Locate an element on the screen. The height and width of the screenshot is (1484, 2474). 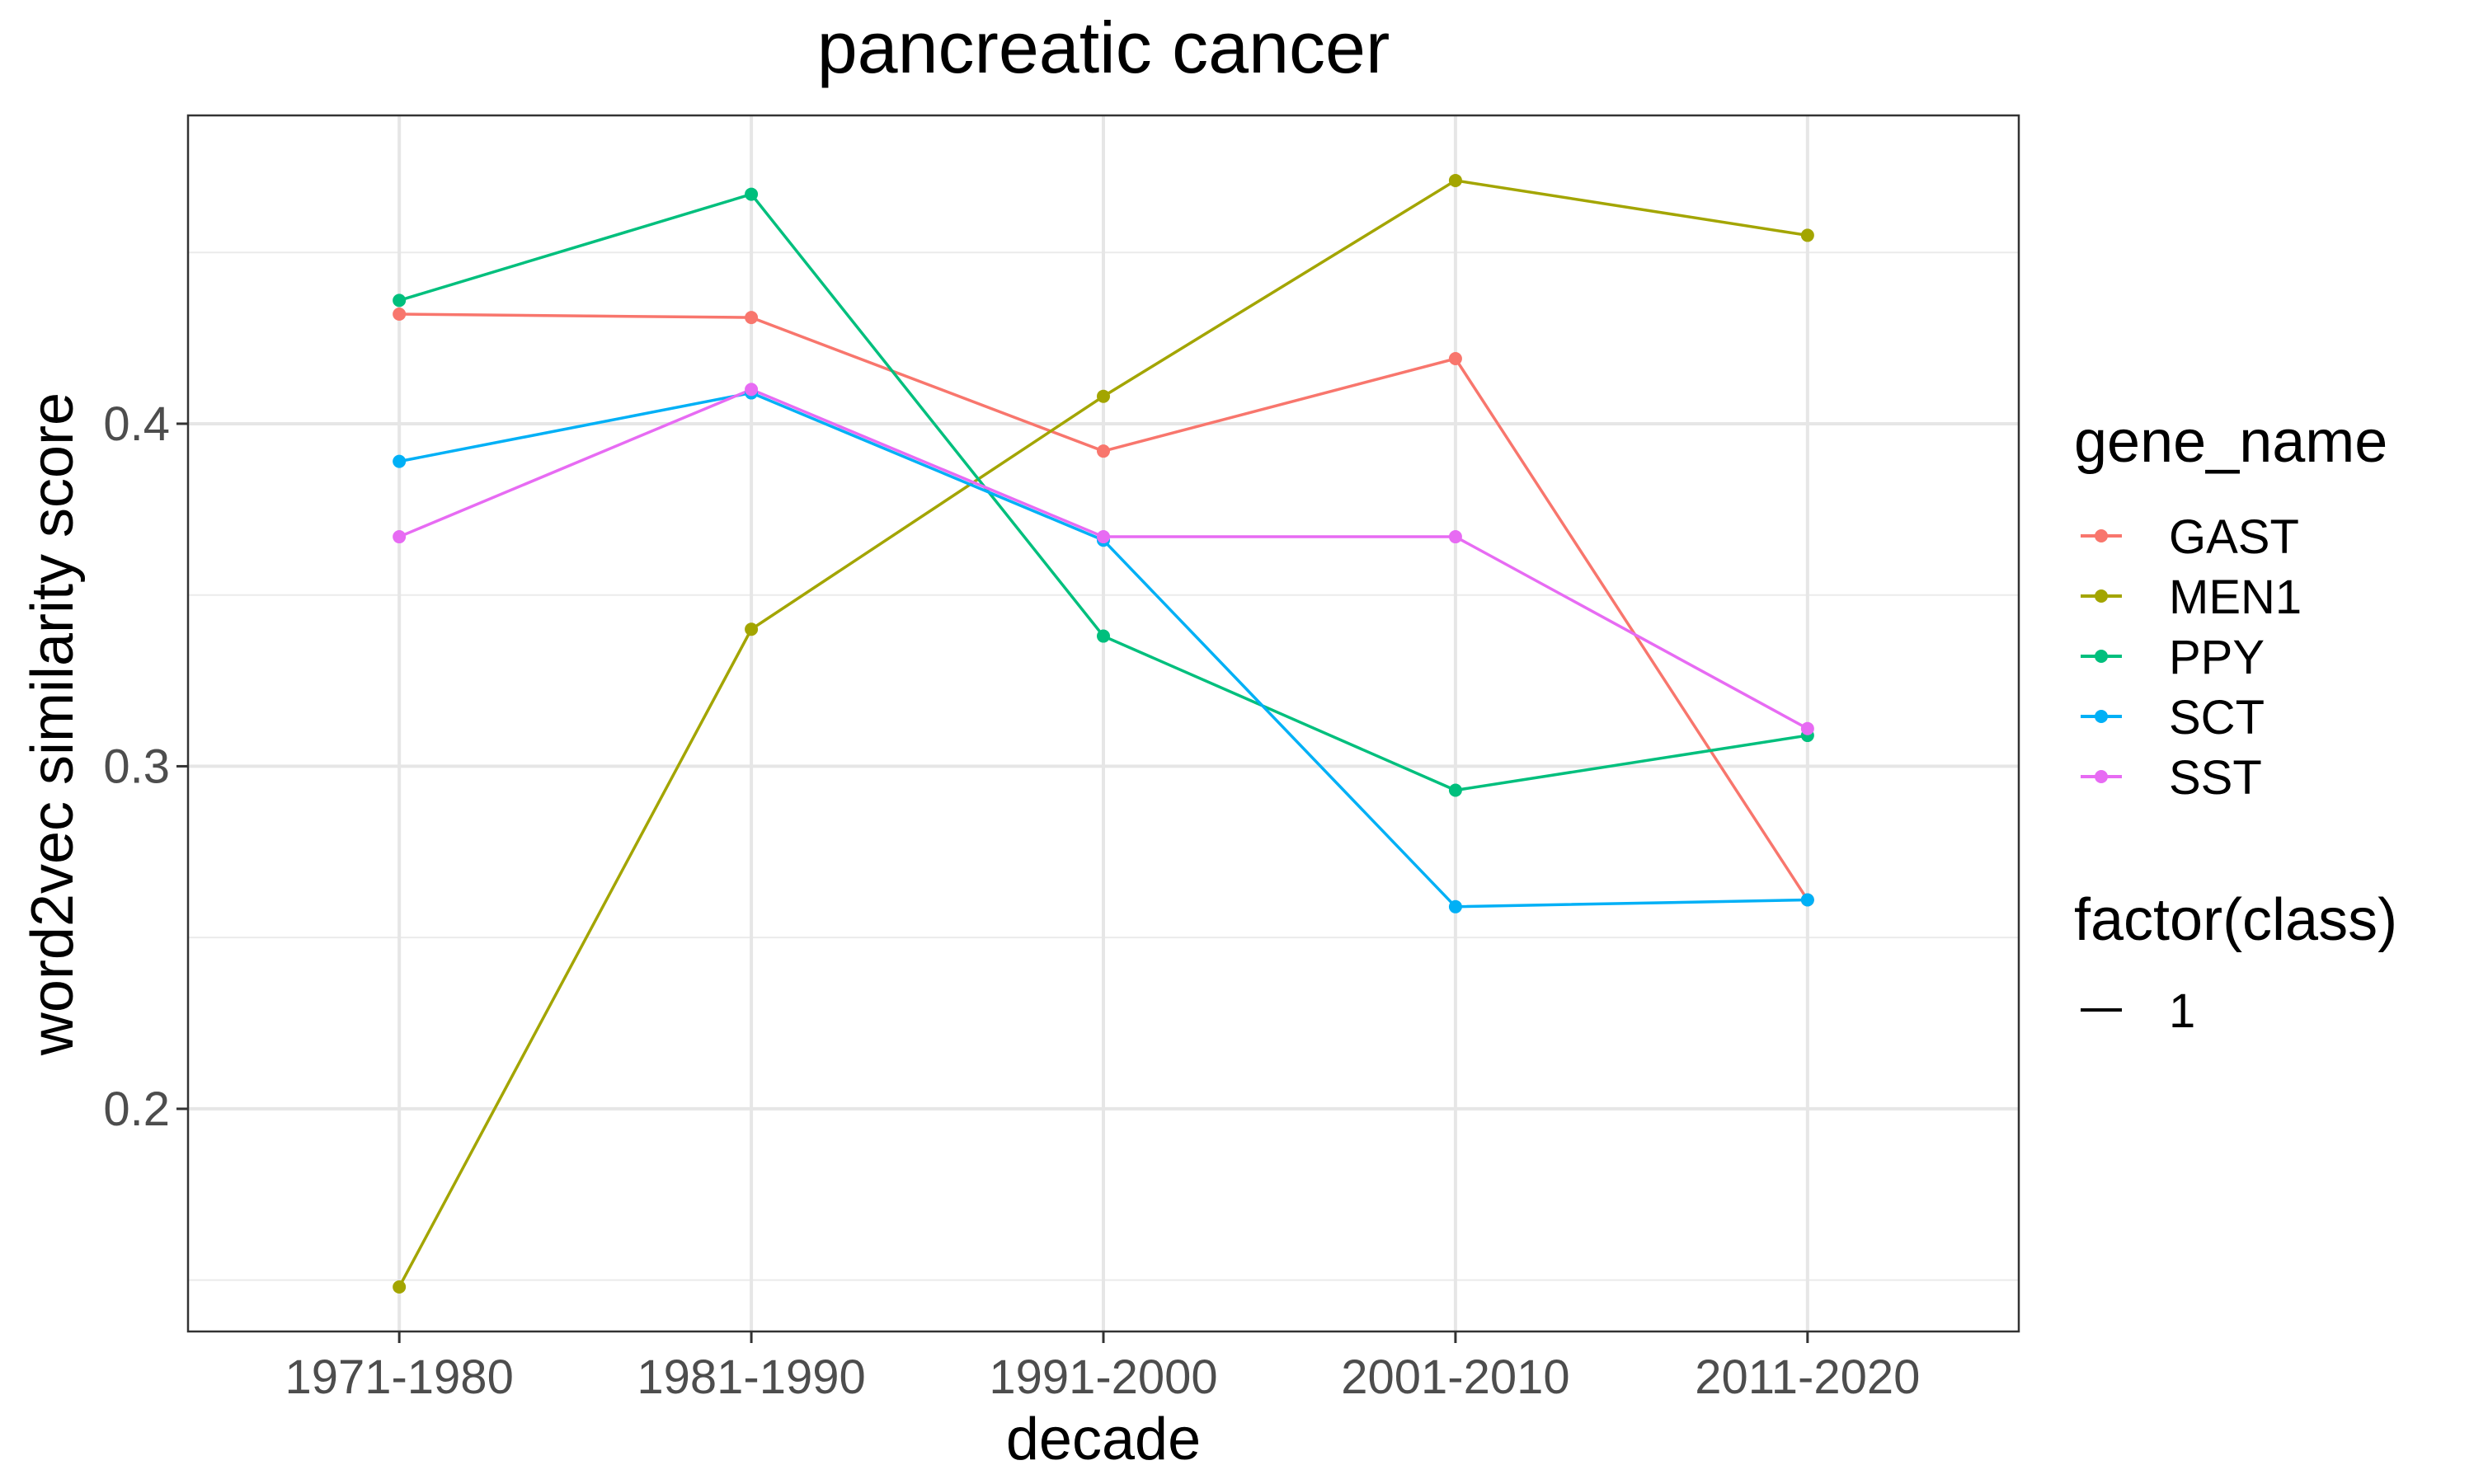
legend-item-label: MEN1 is located at coordinates (2235, 597).